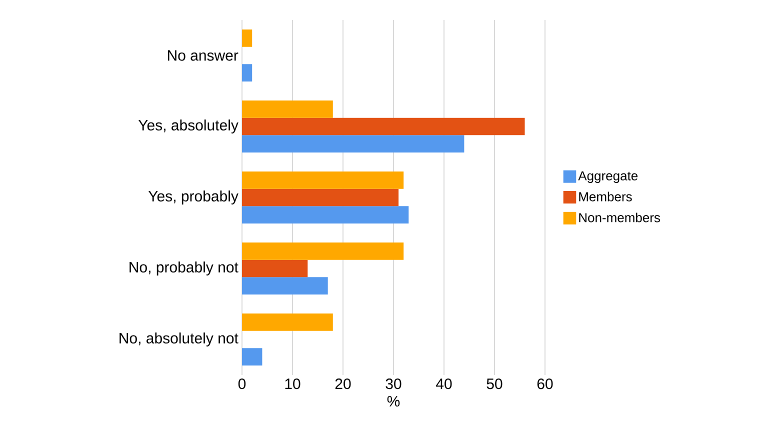  What do you see at coordinates (184, 269) in the screenshot?
I see `y-tick-label: No, probably not` at bounding box center [184, 269].